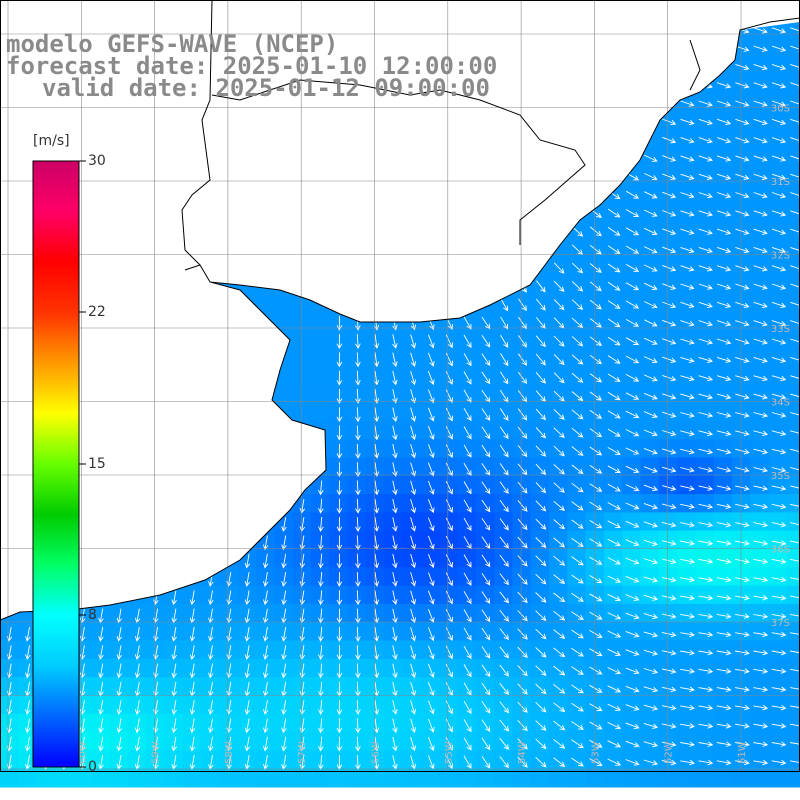 The height and width of the screenshot is (800, 800). What do you see at coordinates (82, 752) in the screenshot?
I see `longitude-label: 60W` at bounding box center [82, 752].